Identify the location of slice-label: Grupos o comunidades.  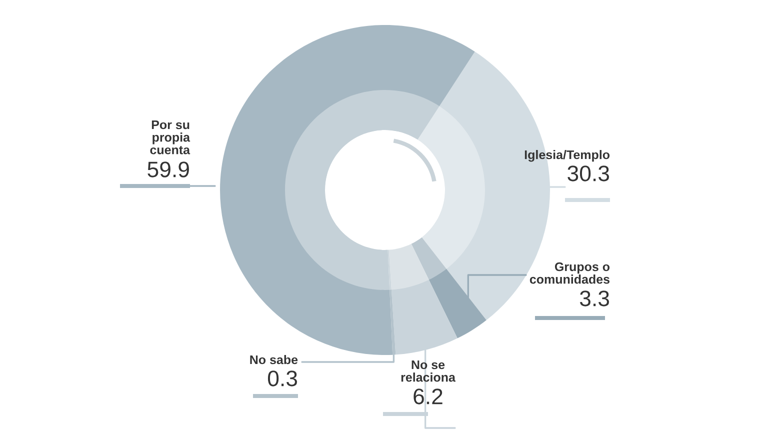
(570, 273).